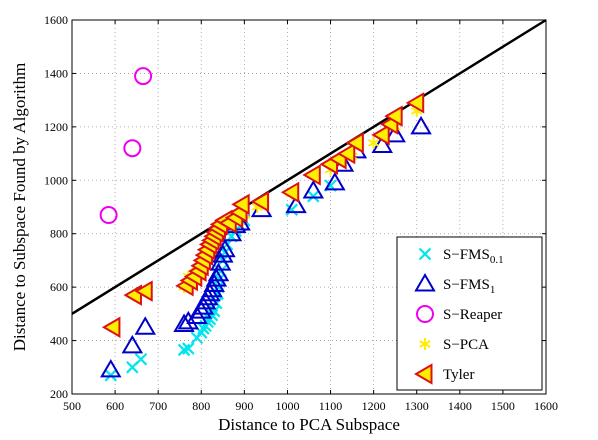  Describe the element at coordinates (331, 406) in the screenshot. I see `x-tick-label: 1100` at that location.